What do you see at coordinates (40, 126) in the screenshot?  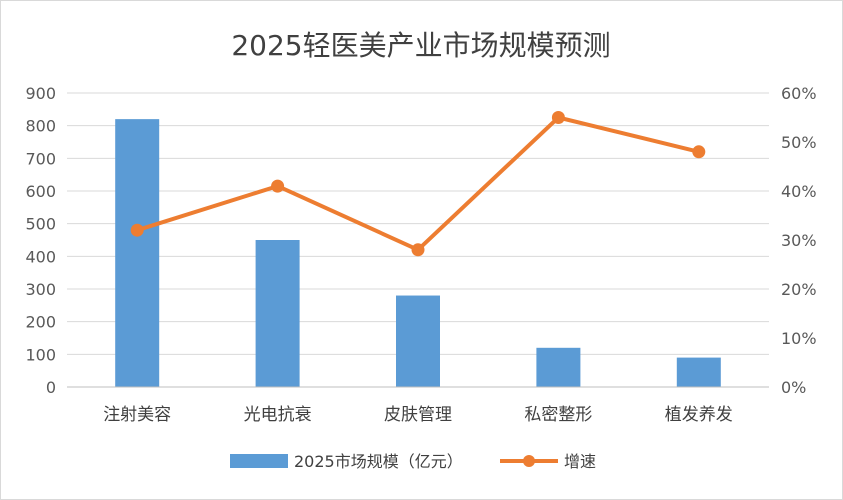 I see `y-left-tick-label: 800` at bounding box center [40, 126].